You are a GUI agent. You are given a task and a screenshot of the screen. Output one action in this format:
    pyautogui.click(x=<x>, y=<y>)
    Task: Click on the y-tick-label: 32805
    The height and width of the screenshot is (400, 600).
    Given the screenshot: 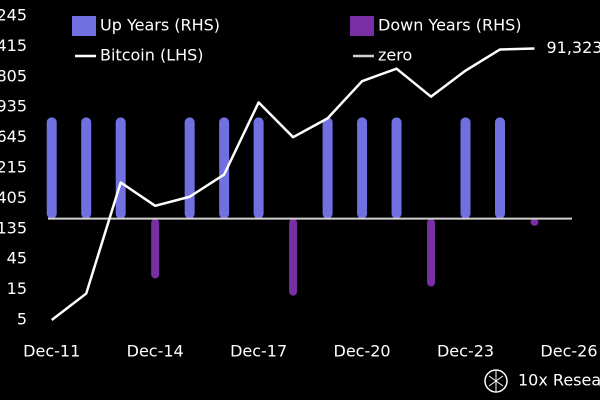 What is the action you would take?
    pyautogui.click(x=13, y=75)
    